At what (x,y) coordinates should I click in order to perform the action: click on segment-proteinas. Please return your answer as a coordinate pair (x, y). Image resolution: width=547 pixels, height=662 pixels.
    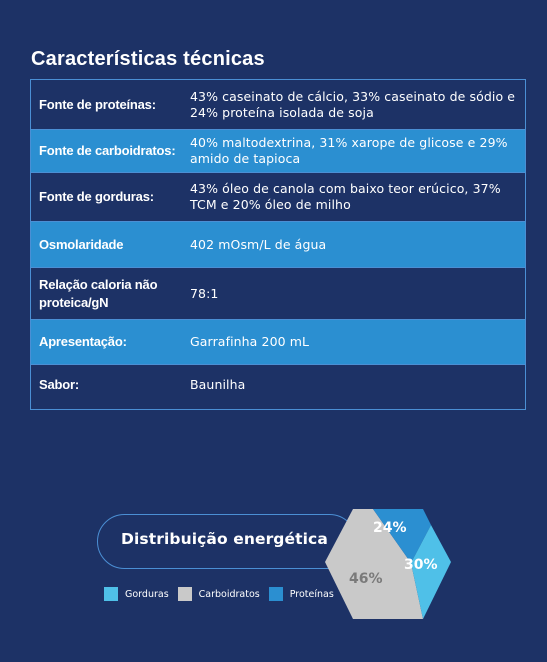
    Looking at the image, I should click on (392, 536).